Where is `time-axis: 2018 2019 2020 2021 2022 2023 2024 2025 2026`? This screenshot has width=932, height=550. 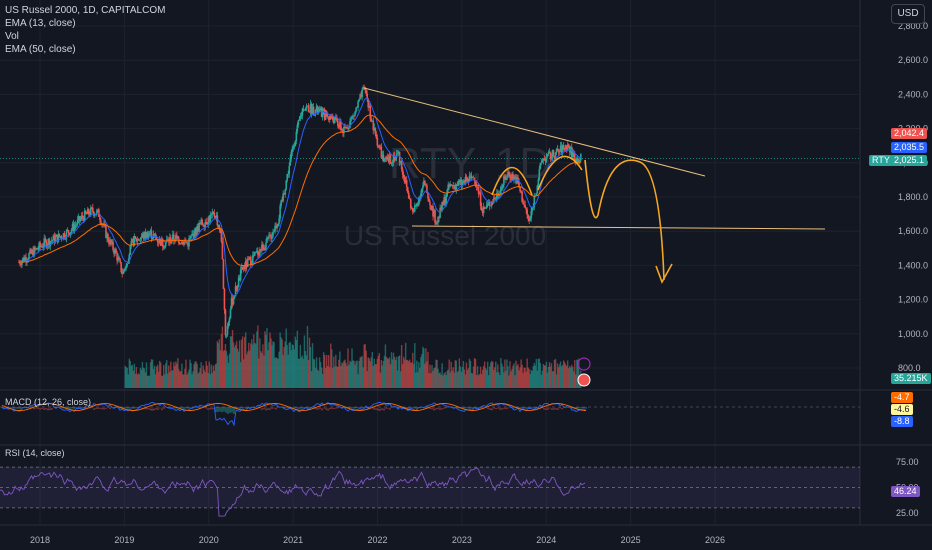
time-axis: 2018 2019 2020 2021 2022 2023 2024 2025 2026 is located at coordinates (377, 540).